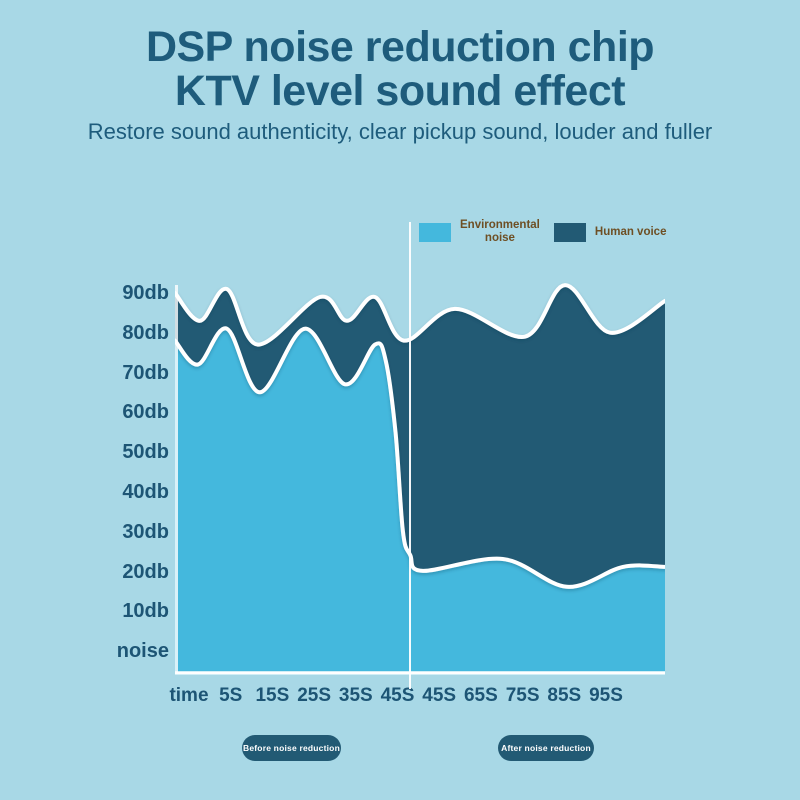  I want to click on human-voice-swatch-icon, so click(569, 232).